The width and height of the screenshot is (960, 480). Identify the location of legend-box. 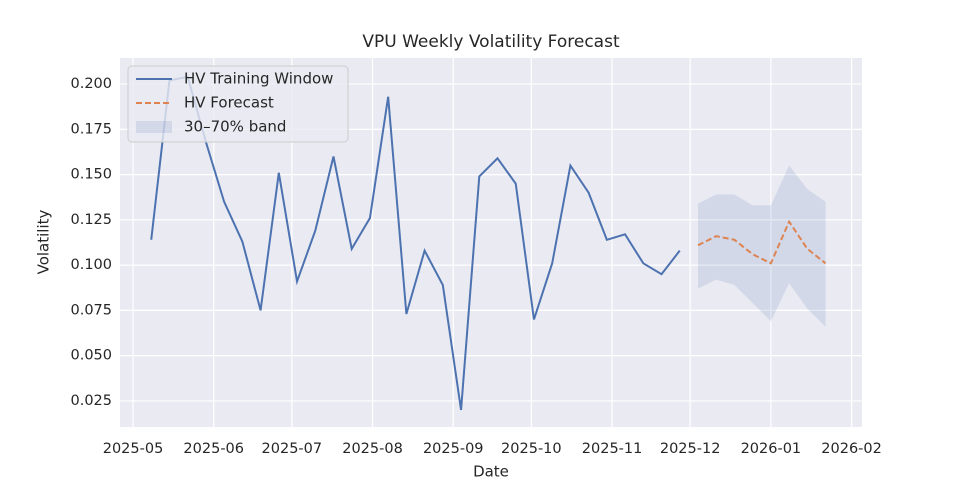
(238, 104).